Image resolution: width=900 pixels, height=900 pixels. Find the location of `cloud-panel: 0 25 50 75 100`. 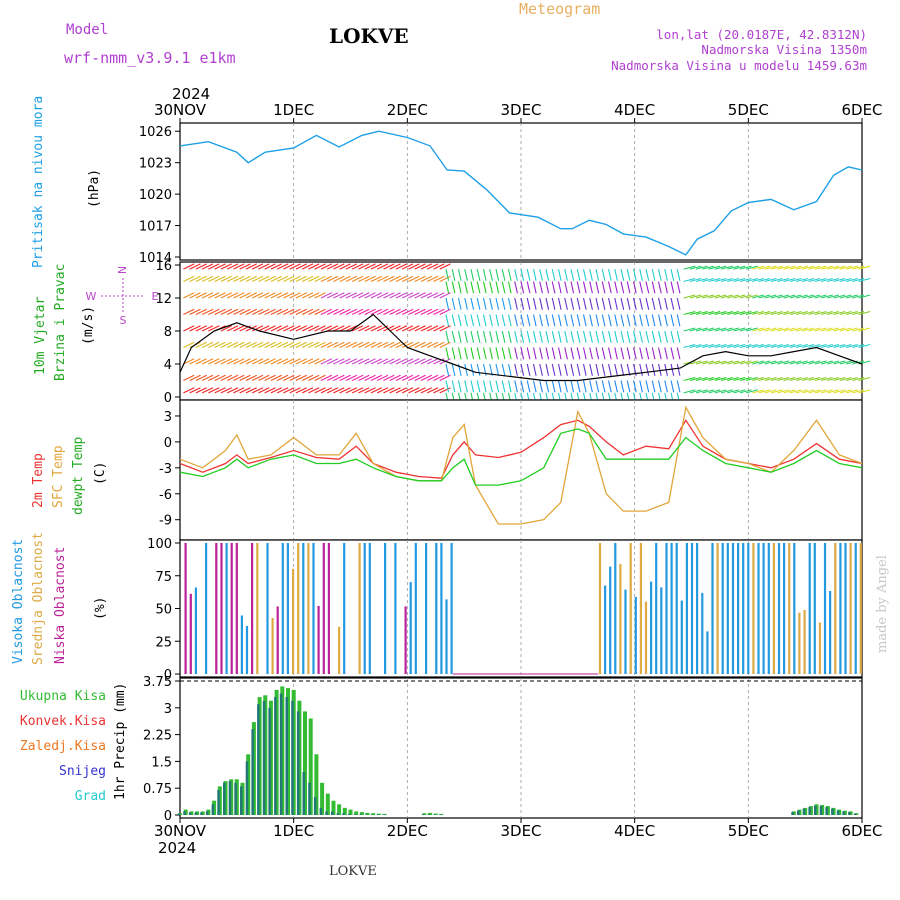

cloud-panel: 0 25 50 75 100 is located at coordinates (505, 610).